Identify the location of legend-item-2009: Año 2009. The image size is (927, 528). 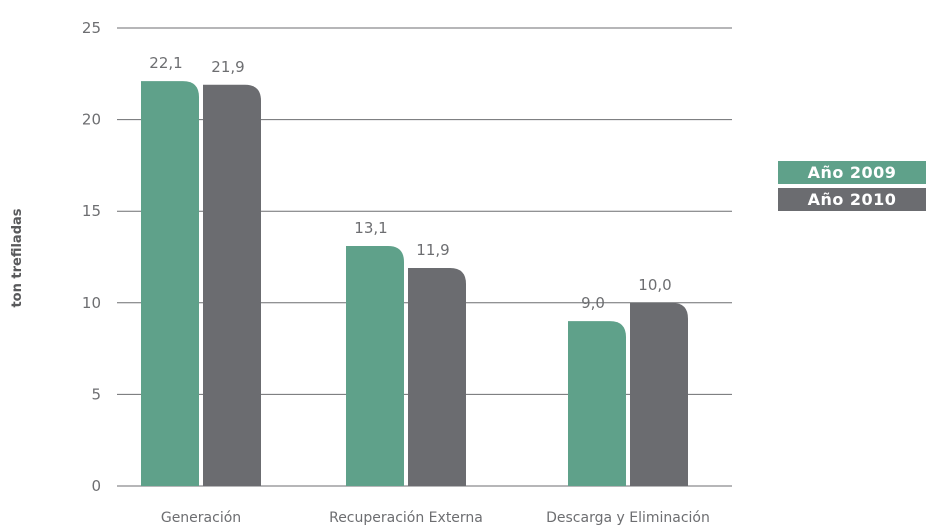
(852, 172).